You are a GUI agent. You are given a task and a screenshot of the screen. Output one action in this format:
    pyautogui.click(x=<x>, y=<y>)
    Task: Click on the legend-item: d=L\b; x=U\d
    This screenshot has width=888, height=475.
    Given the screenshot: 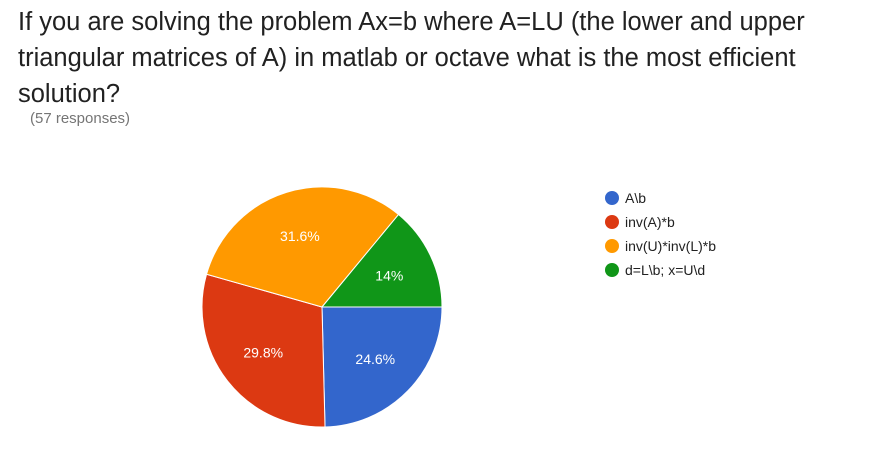 What is the action you would take?
    pyautogui.click(x=660, y=270)
    